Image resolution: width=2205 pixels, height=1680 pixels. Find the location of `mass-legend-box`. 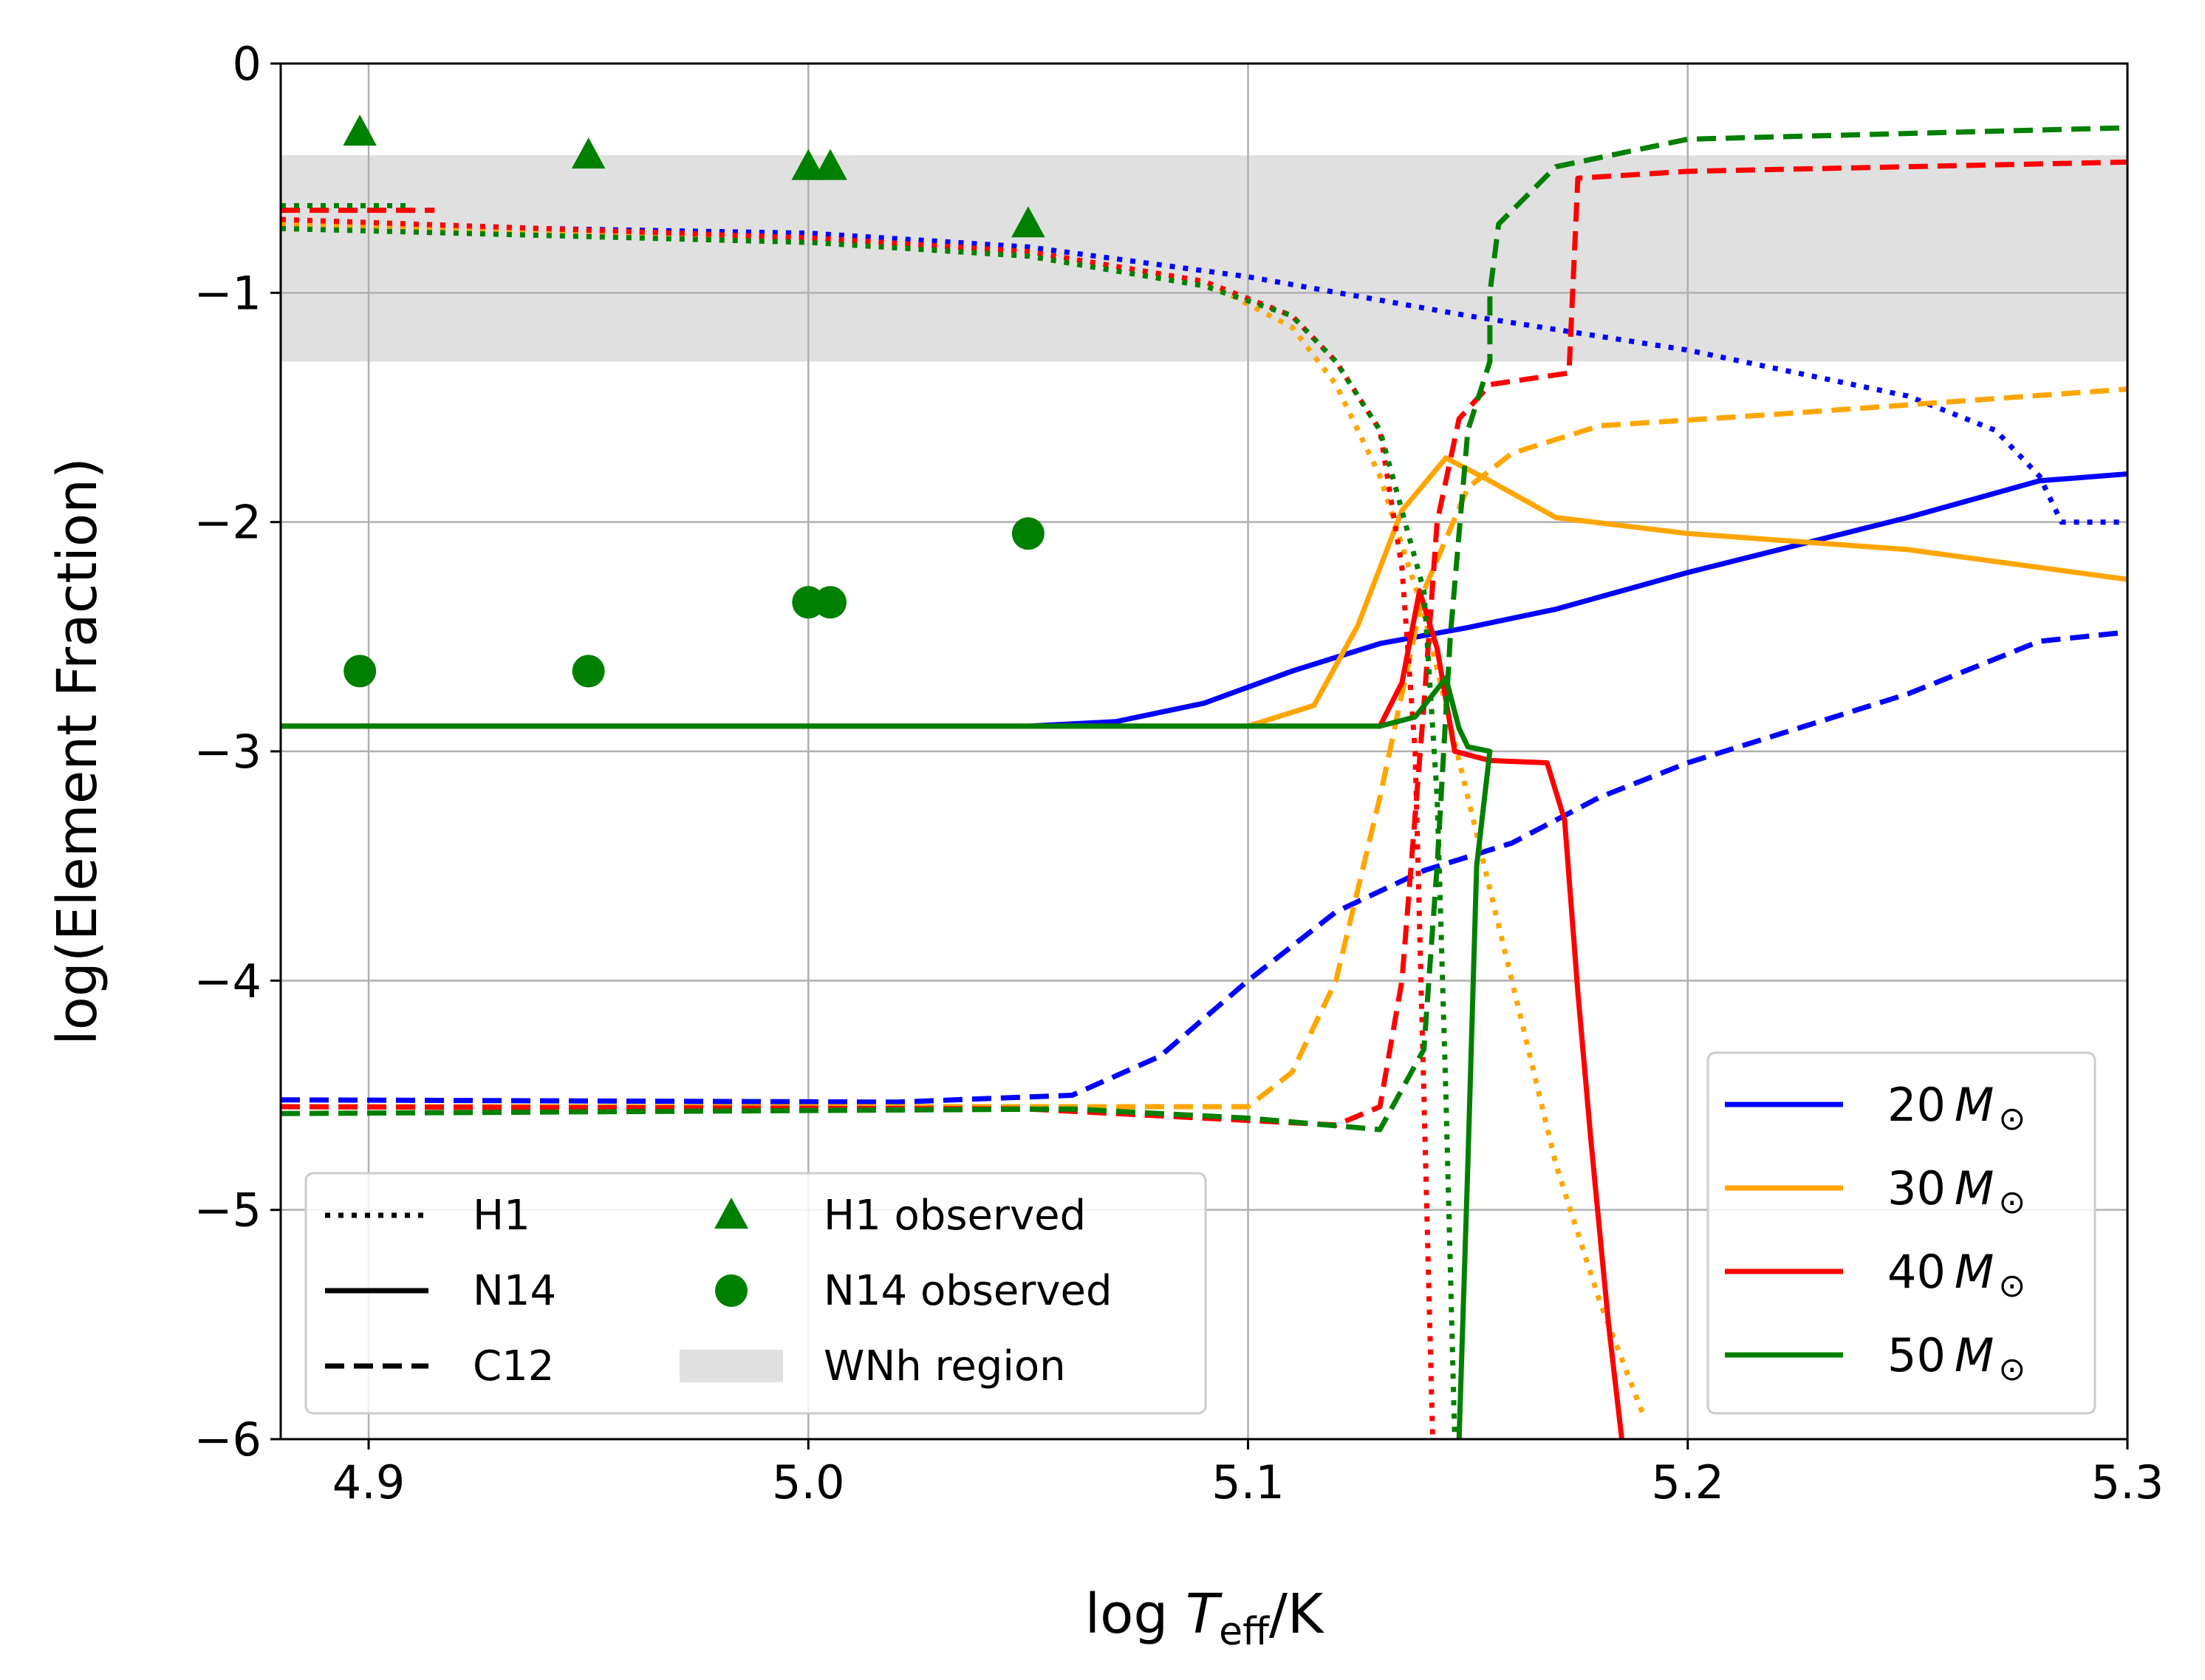

mass-legend-box is located at coordinates (1901, 1233).